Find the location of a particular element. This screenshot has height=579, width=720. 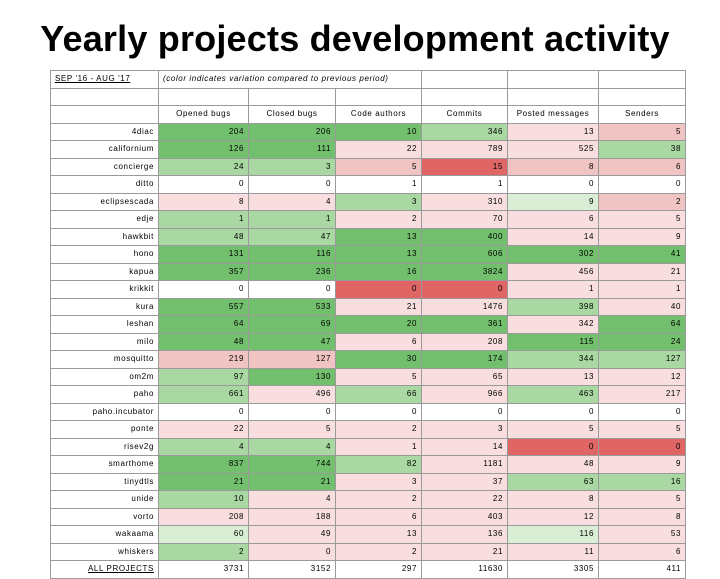

table-row: milo 48 47 6 208 115 24 is located at coordinates (368, 341).